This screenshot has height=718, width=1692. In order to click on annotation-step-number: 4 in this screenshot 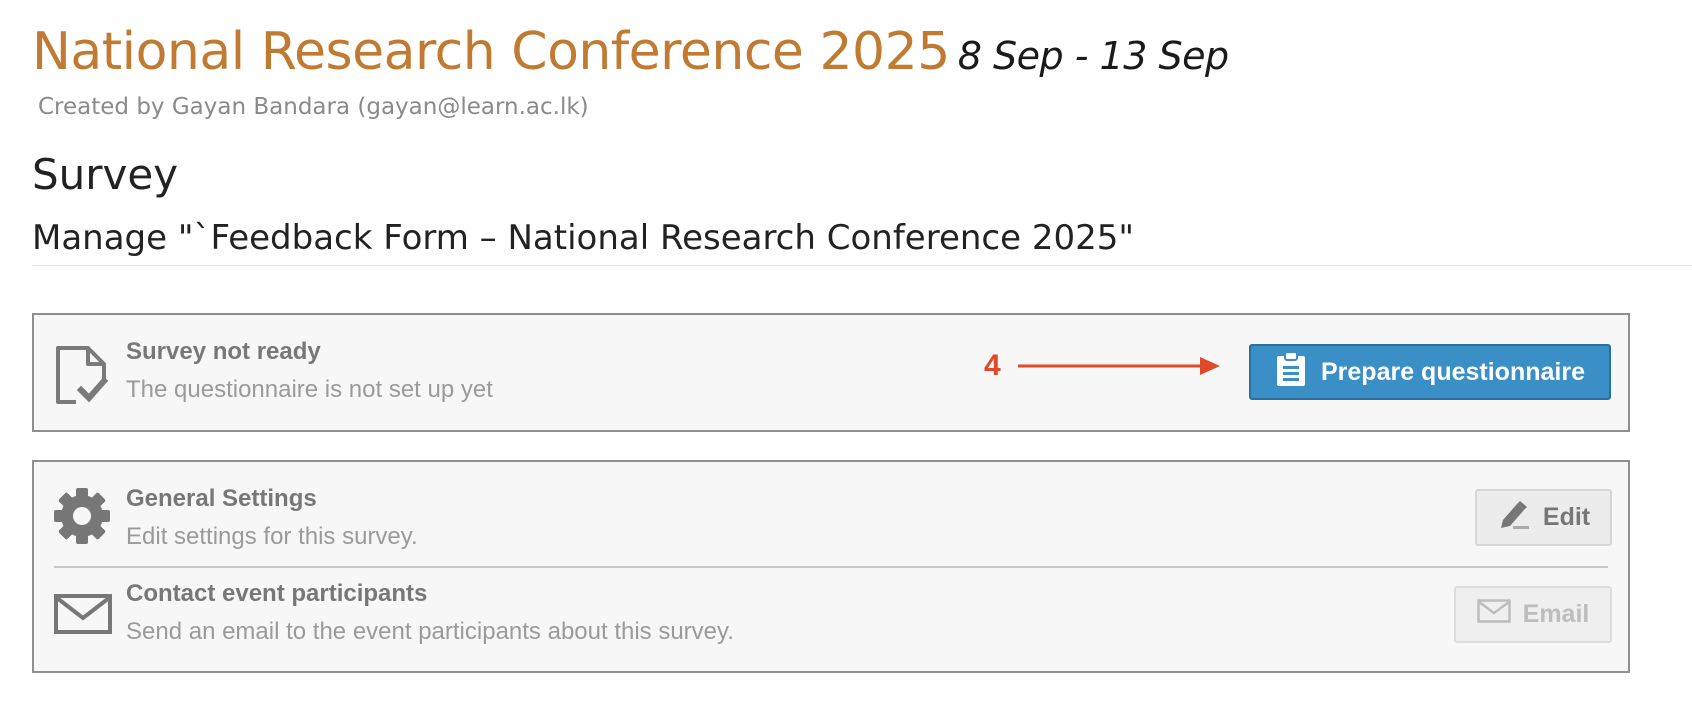, I will do `click(992, 365)`.